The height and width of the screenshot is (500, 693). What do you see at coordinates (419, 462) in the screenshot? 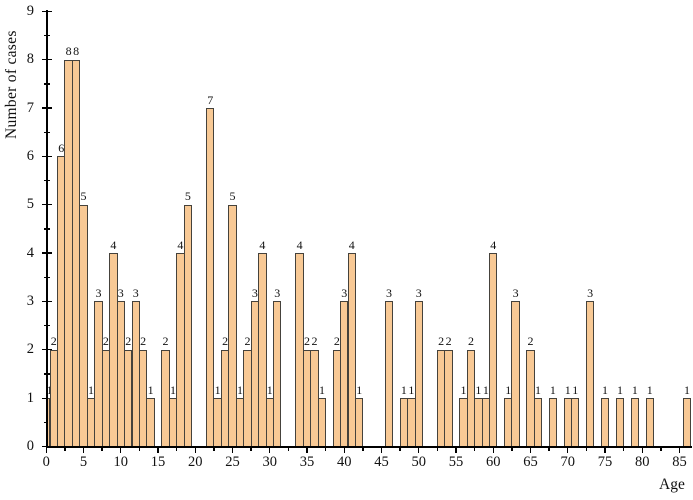
I see `x-tick-label: 50` at bounding box center [419, 462].